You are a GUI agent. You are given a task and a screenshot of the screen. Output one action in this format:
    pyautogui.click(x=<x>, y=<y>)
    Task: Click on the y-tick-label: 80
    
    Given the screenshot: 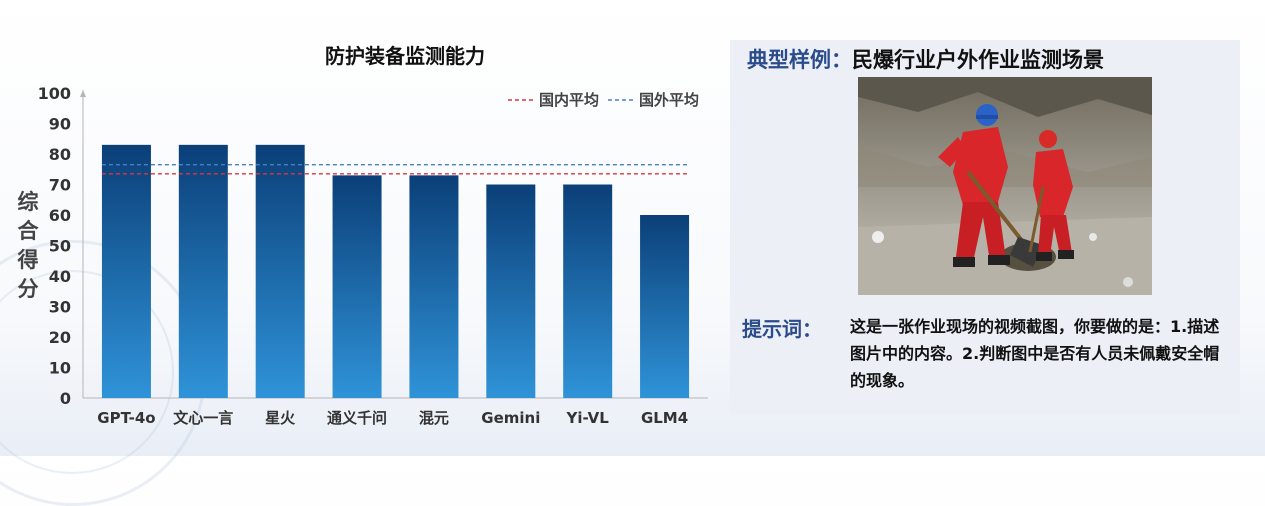 What is the action you would take?
    pyautogui.click(x=60, y=154)
    